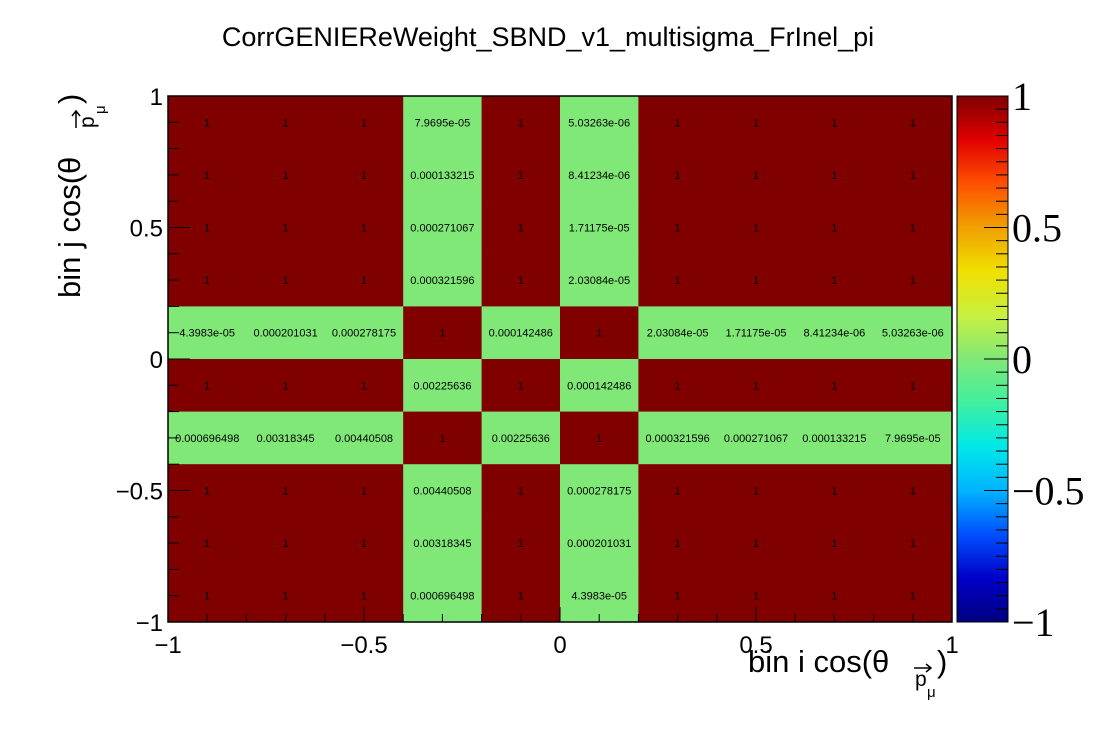 The image size is (1120, 745). I want to click on x-axis-label-text: bin i cos(θ, so click(818, 661).